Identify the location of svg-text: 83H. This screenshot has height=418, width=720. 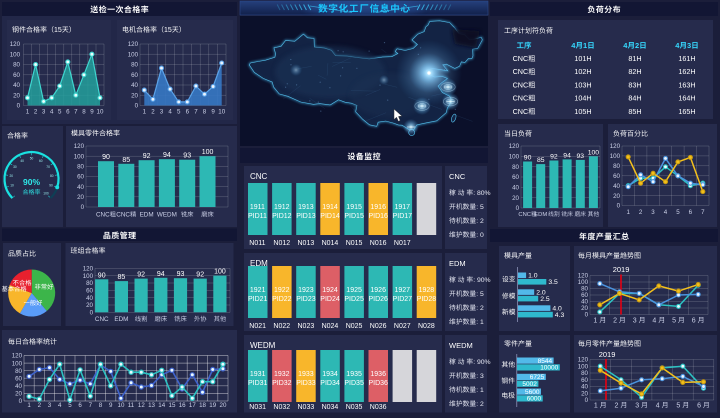
(634, 84).